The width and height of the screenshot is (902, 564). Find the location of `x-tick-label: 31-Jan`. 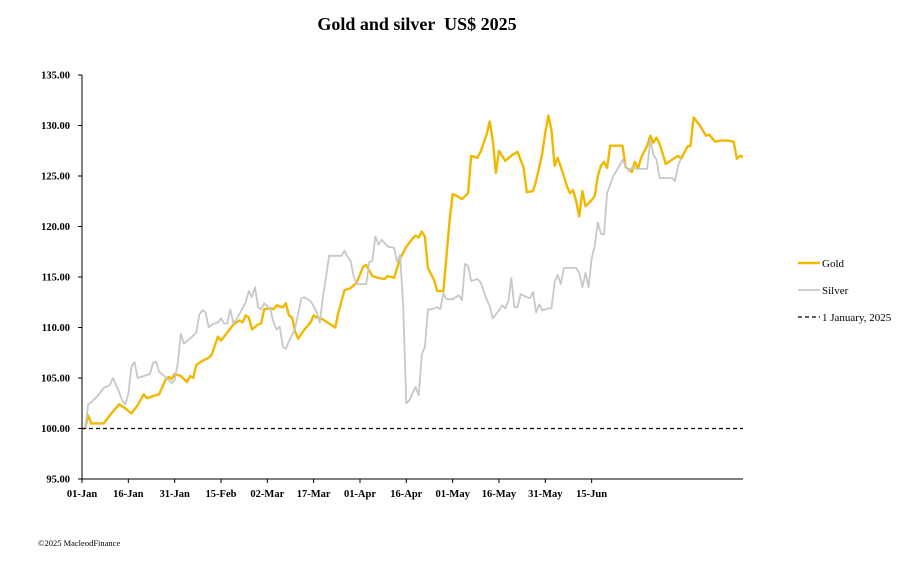

x-tick-label: 31-Jan is located at coordinates (174, 494).